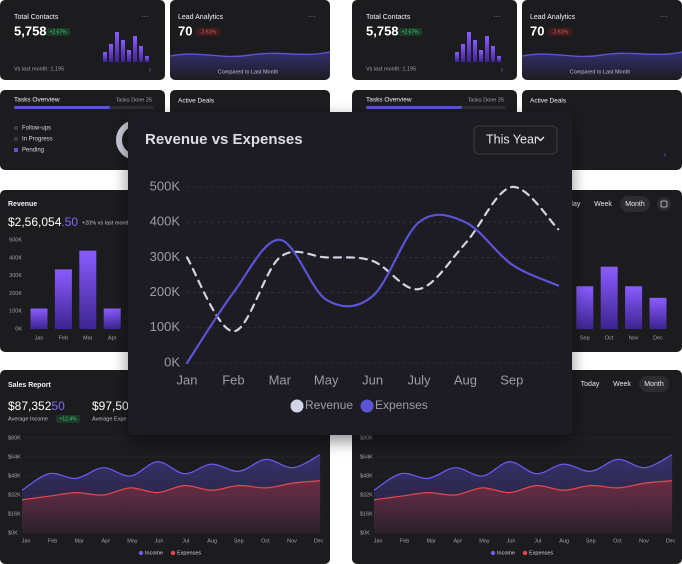  I want to click on wave-line, so click(250, 54).